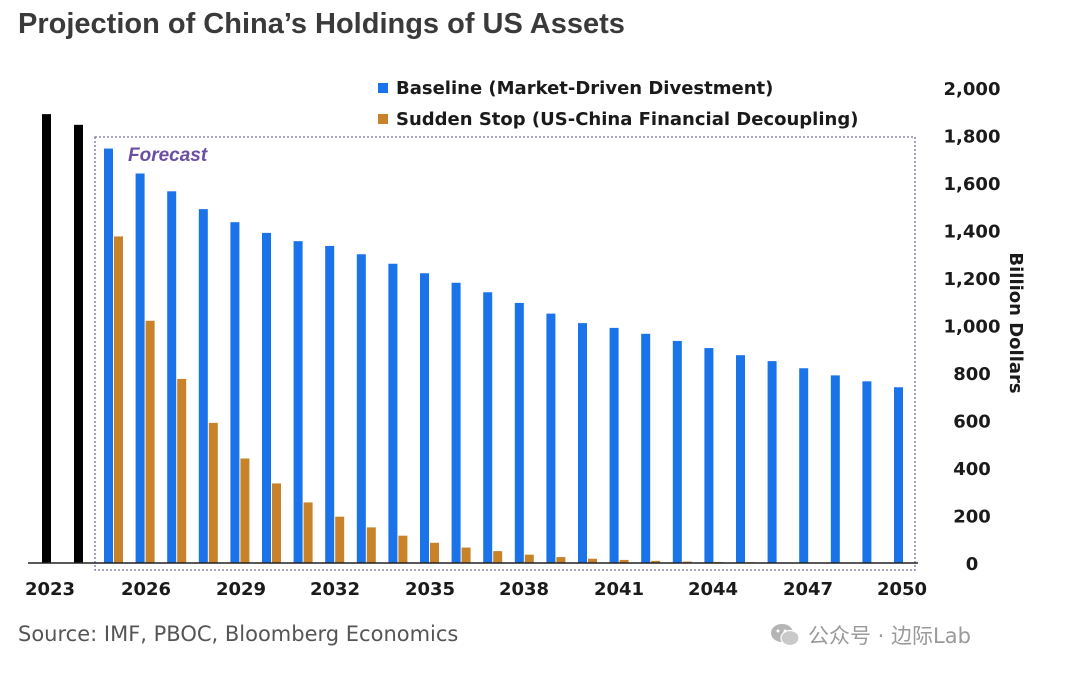 The height and width of the screenshot is (678, 1080). I want to click on x-tick-label: 2050, so click(902, 589).